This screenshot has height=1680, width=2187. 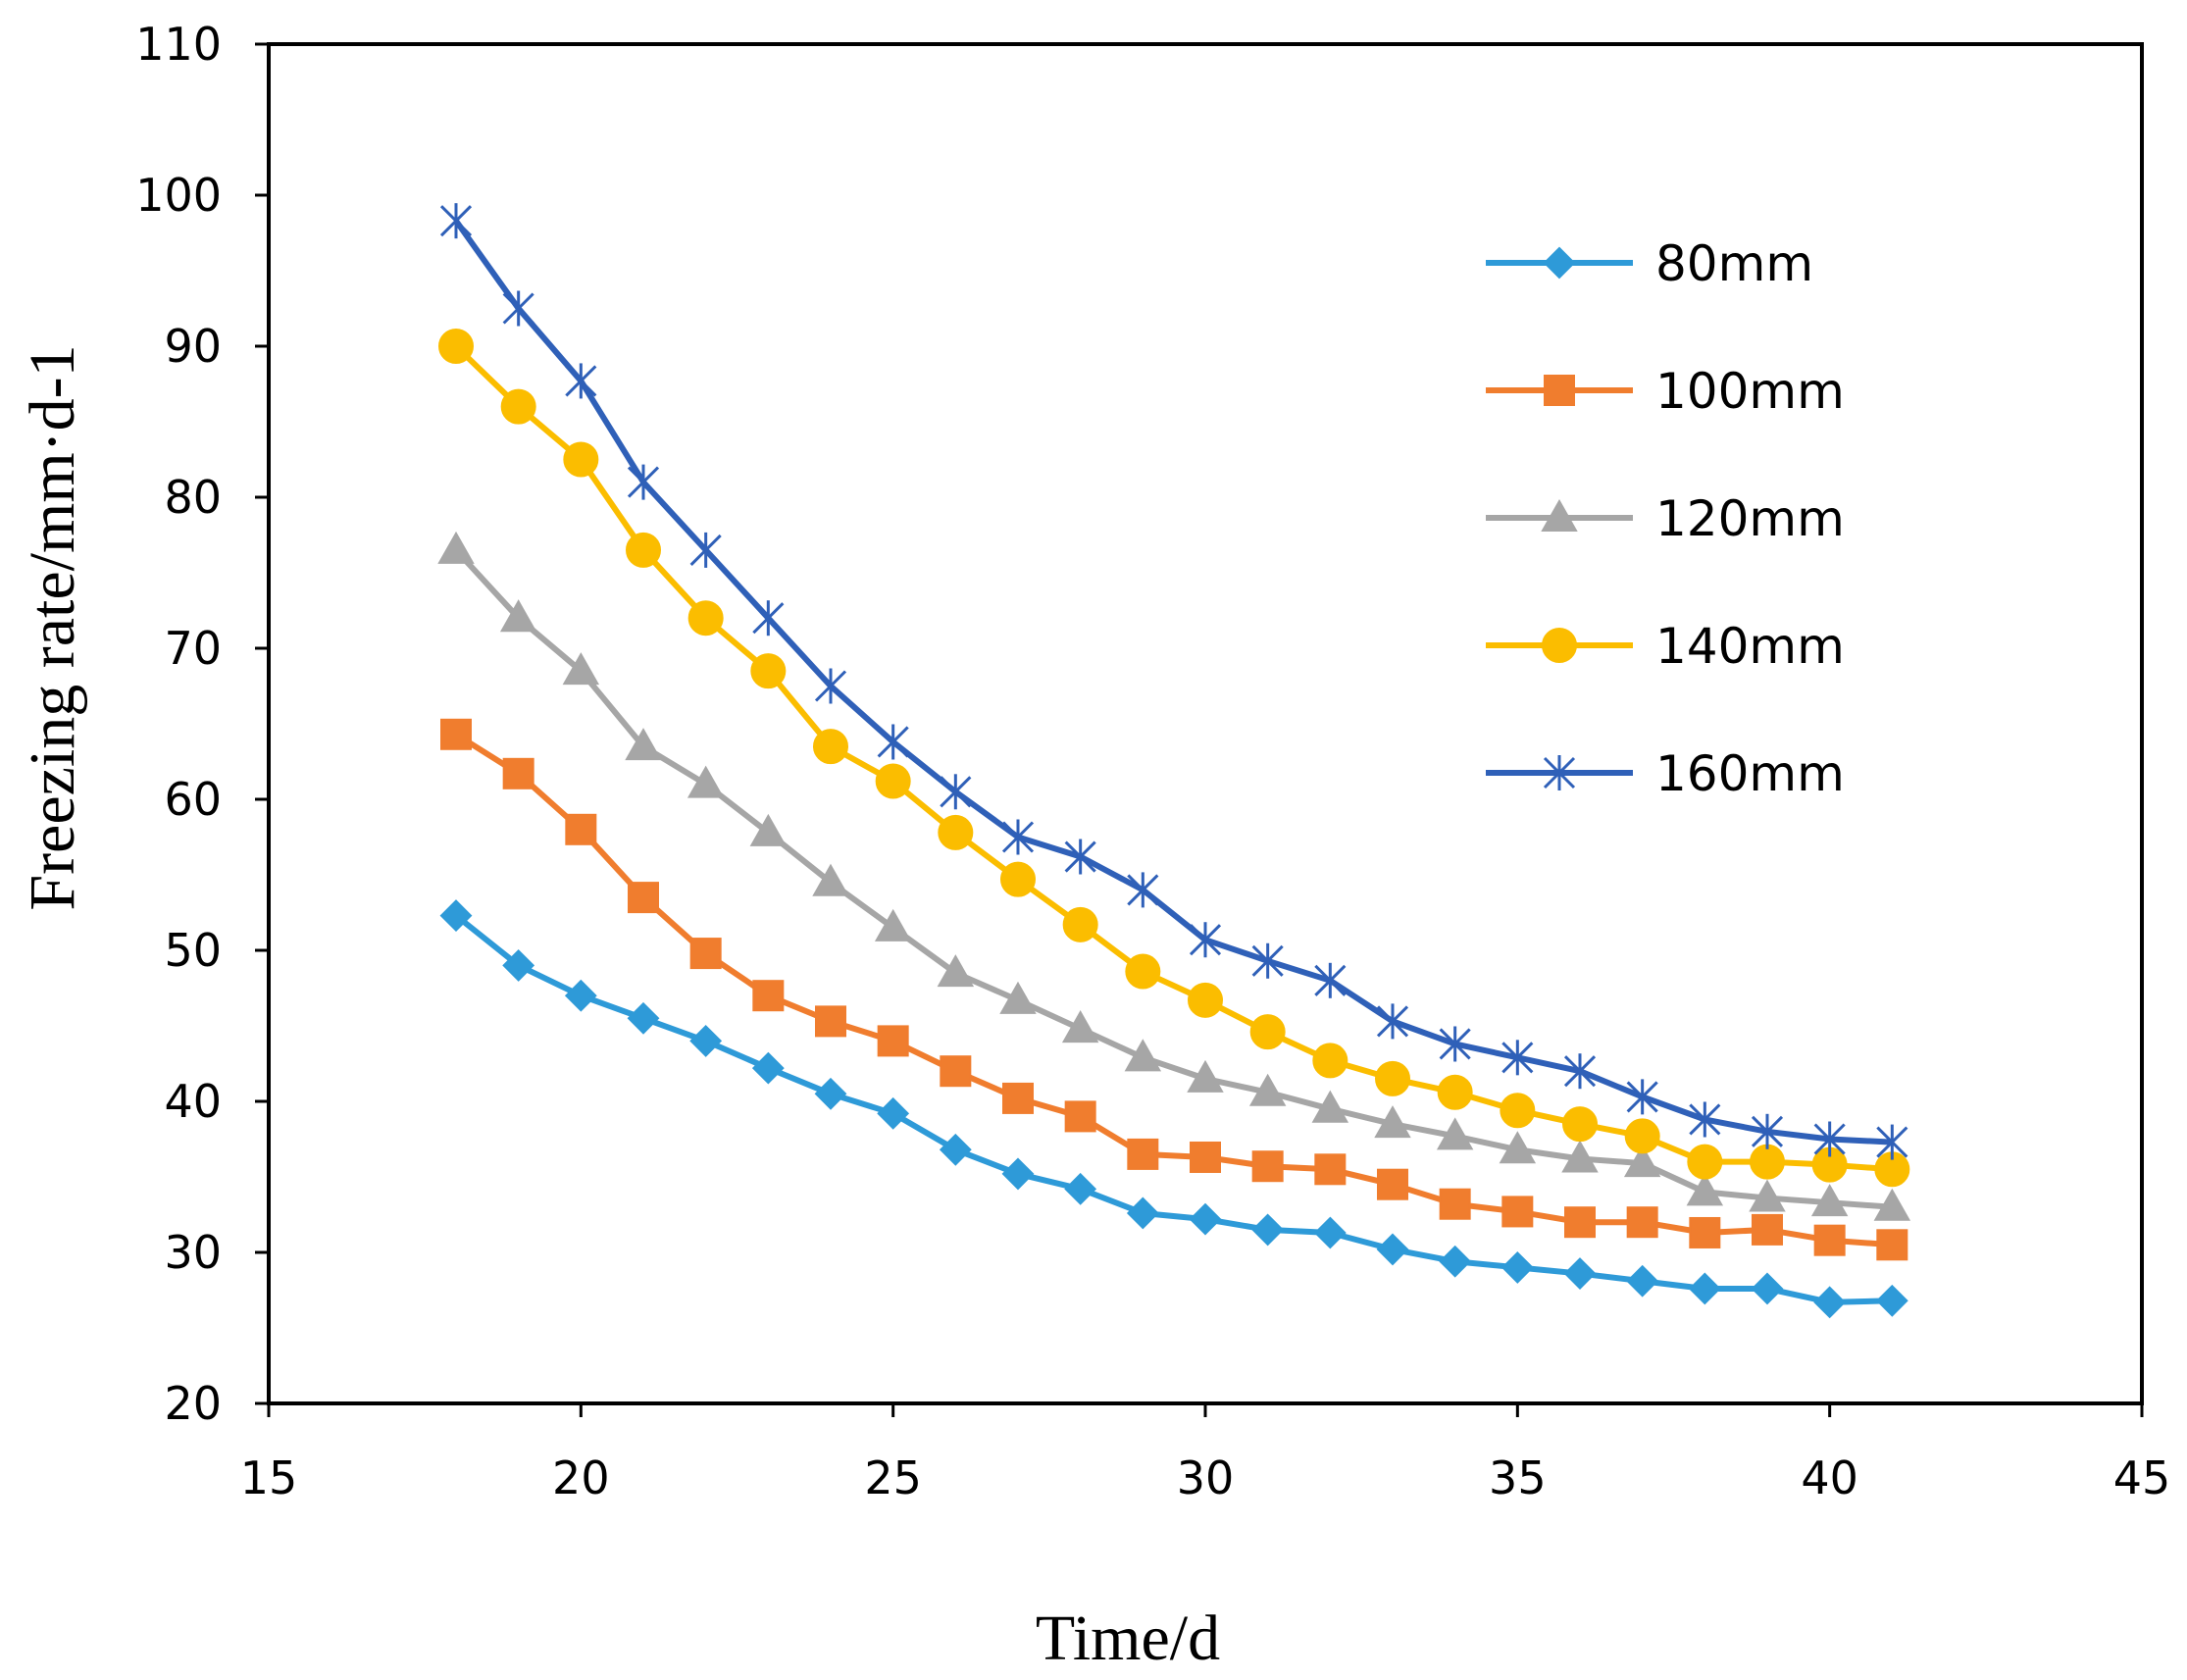 I want to click on x-tick-label: 20, so click(x=581, y=1477).